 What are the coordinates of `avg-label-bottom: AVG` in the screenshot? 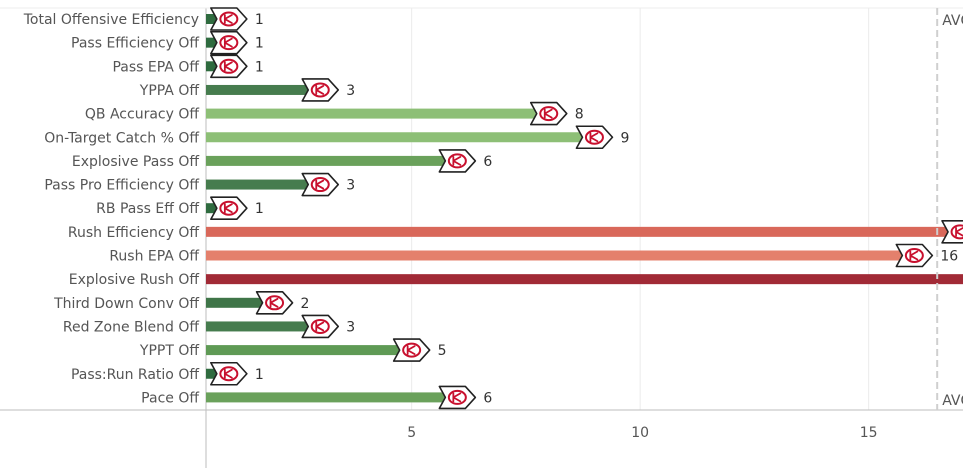 It's located at (952, 401).